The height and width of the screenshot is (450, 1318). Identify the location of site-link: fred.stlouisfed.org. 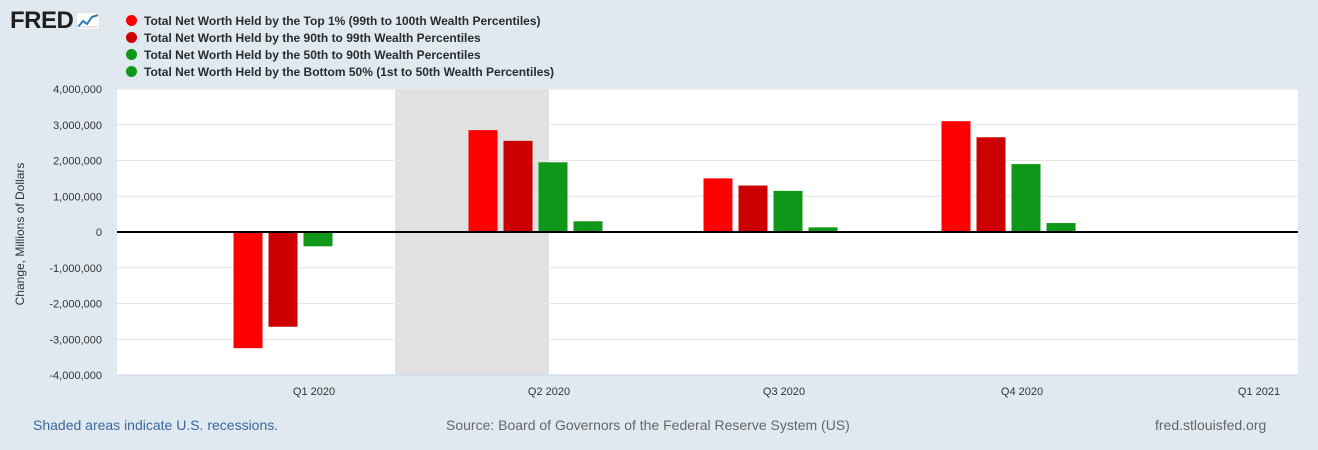
(1211, 425).